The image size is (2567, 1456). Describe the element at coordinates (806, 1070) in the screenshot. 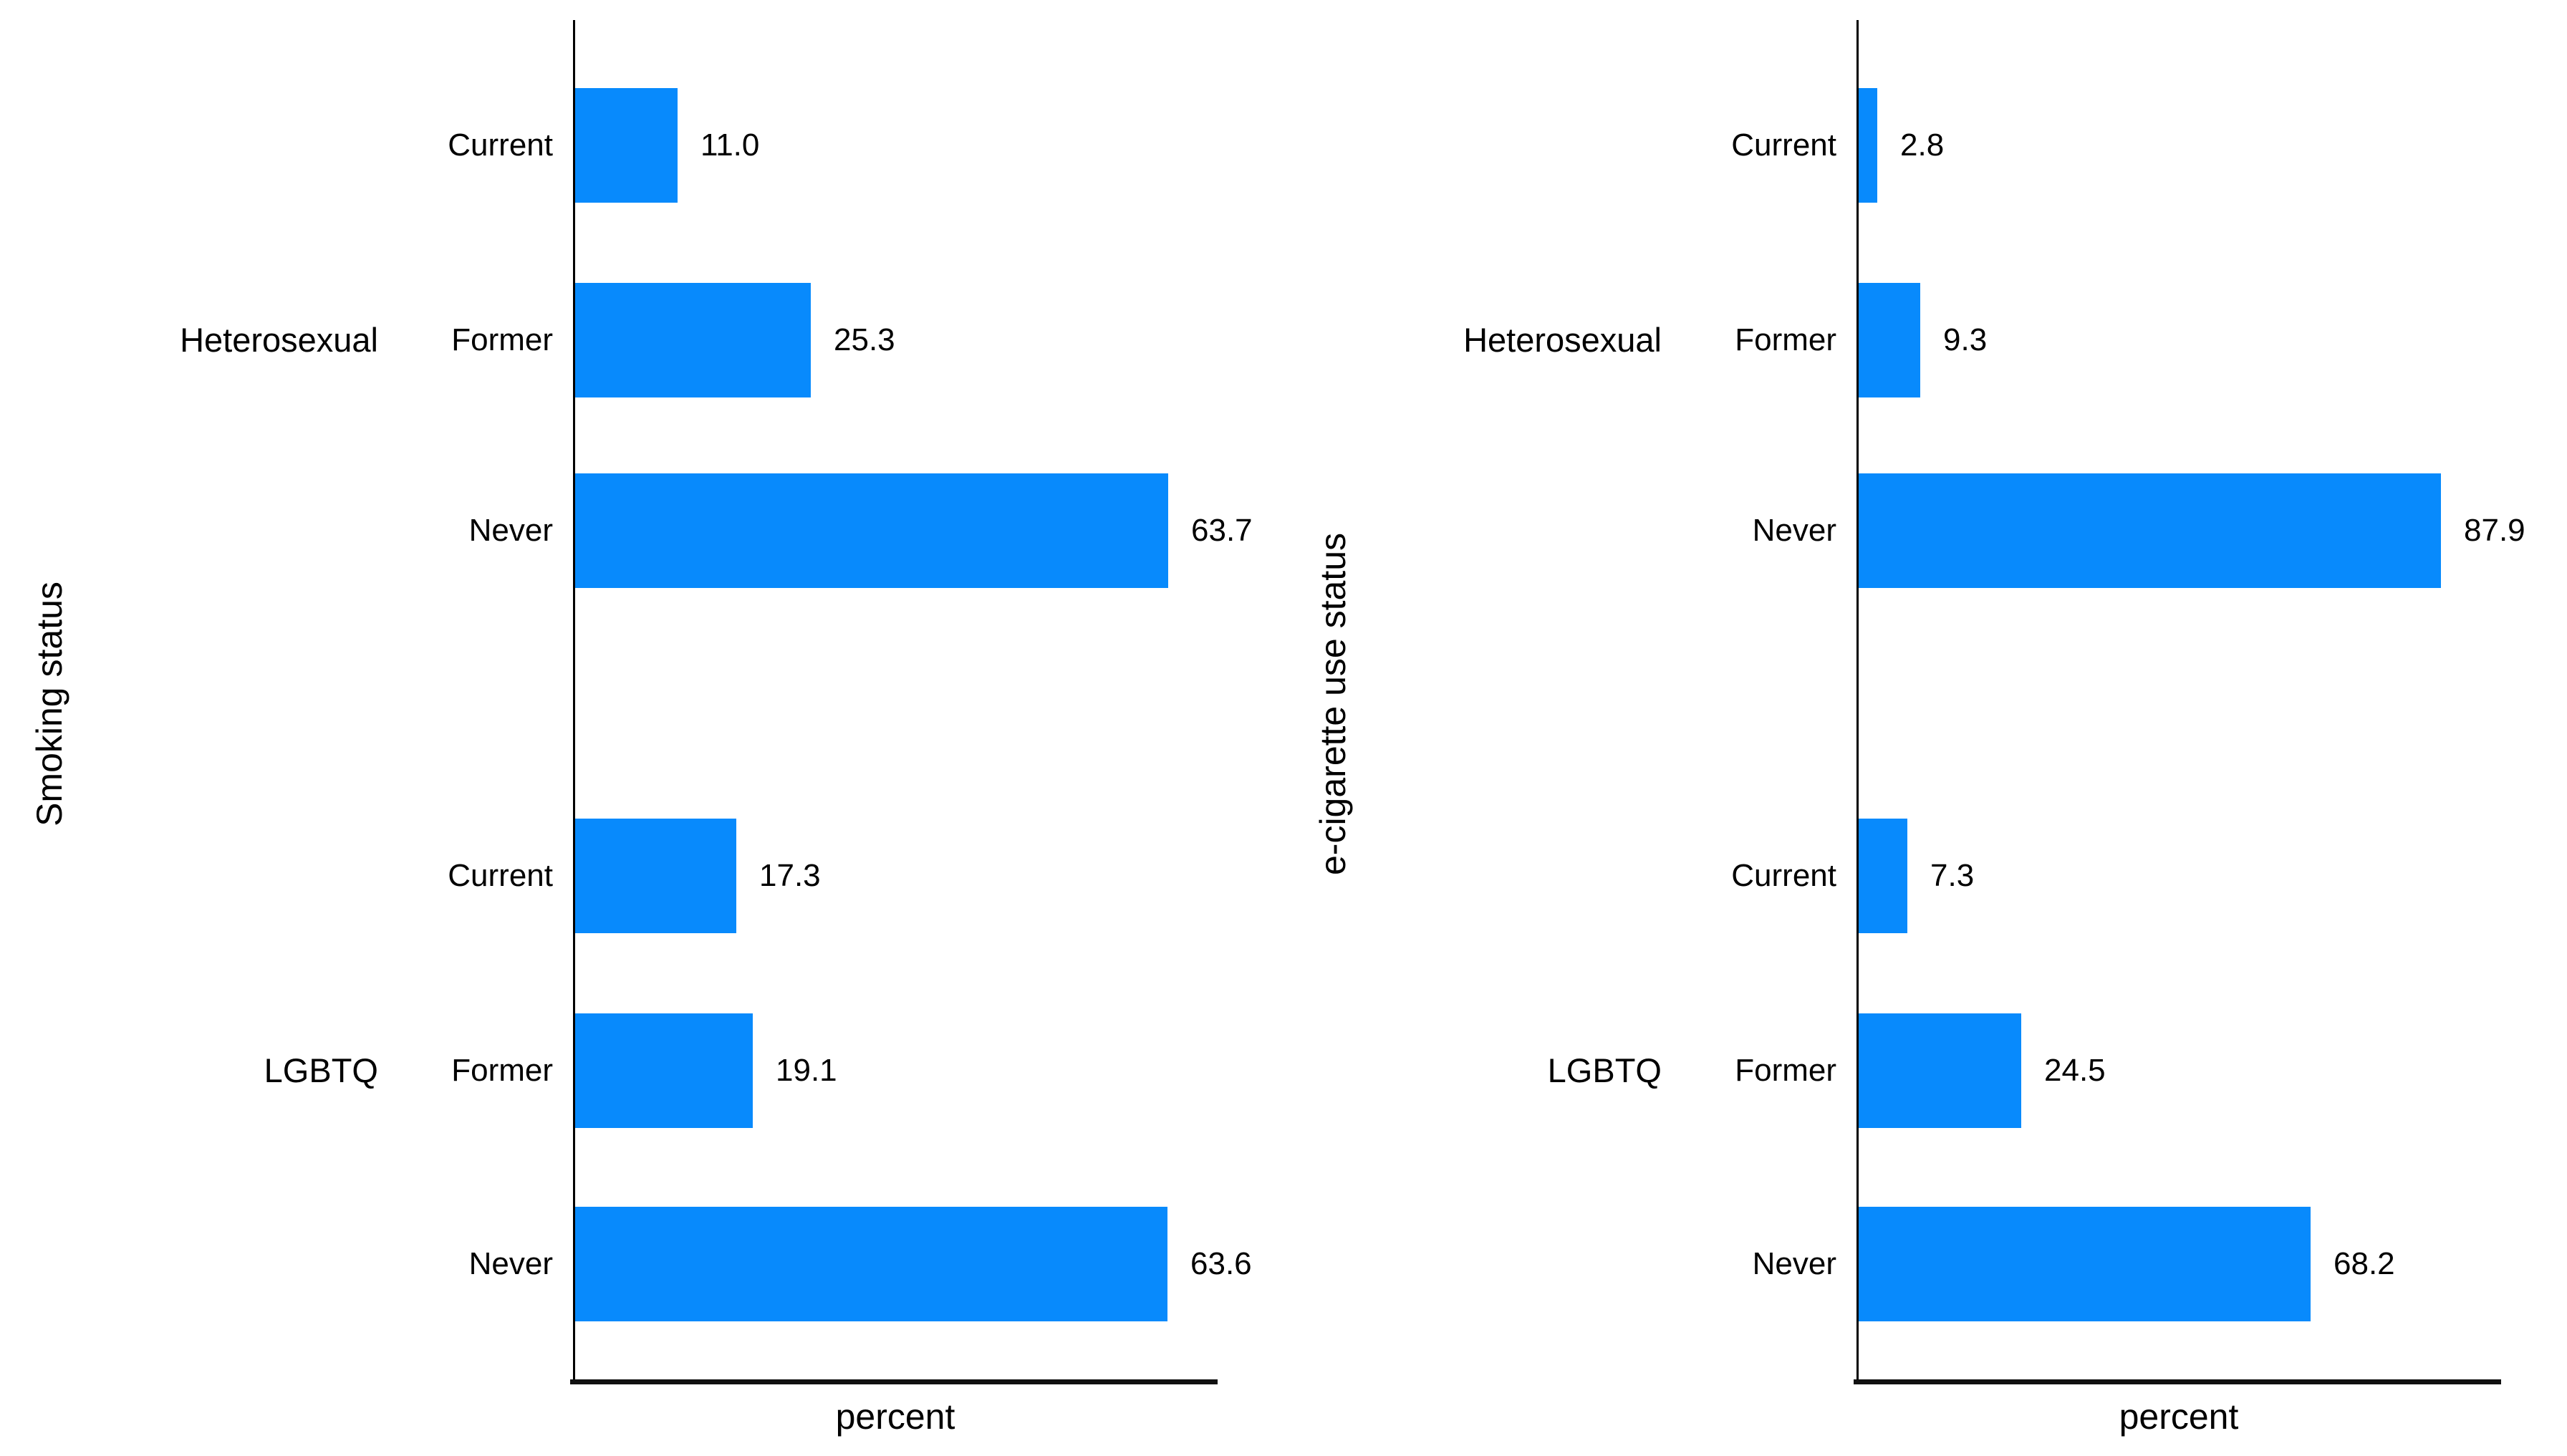

I see `value-label: 19.1` at that location.